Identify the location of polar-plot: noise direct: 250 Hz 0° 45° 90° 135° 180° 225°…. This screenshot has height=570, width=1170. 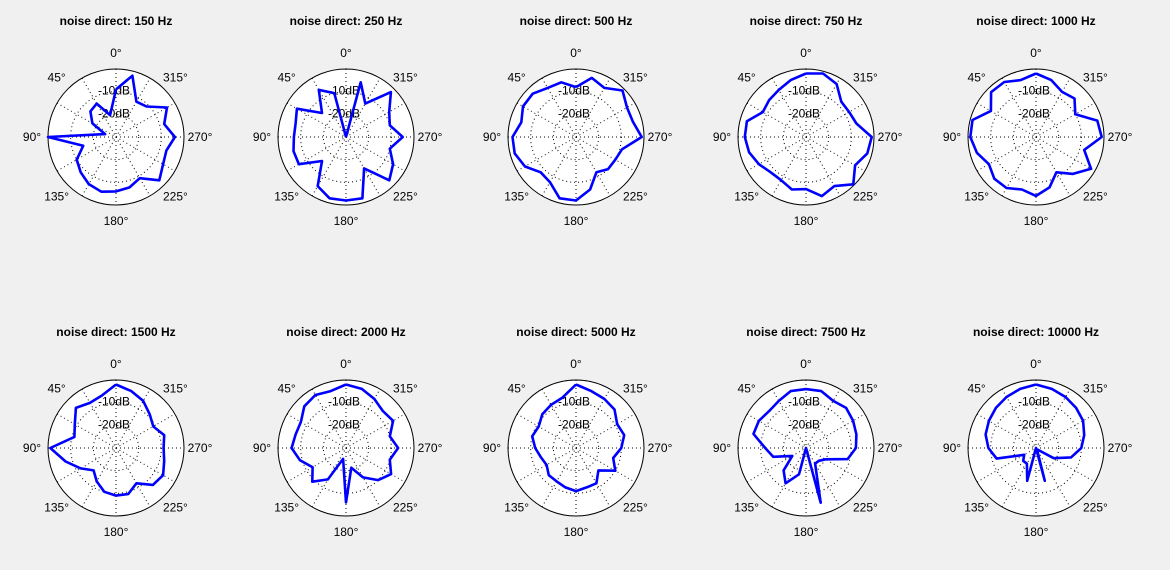
(348, 121).